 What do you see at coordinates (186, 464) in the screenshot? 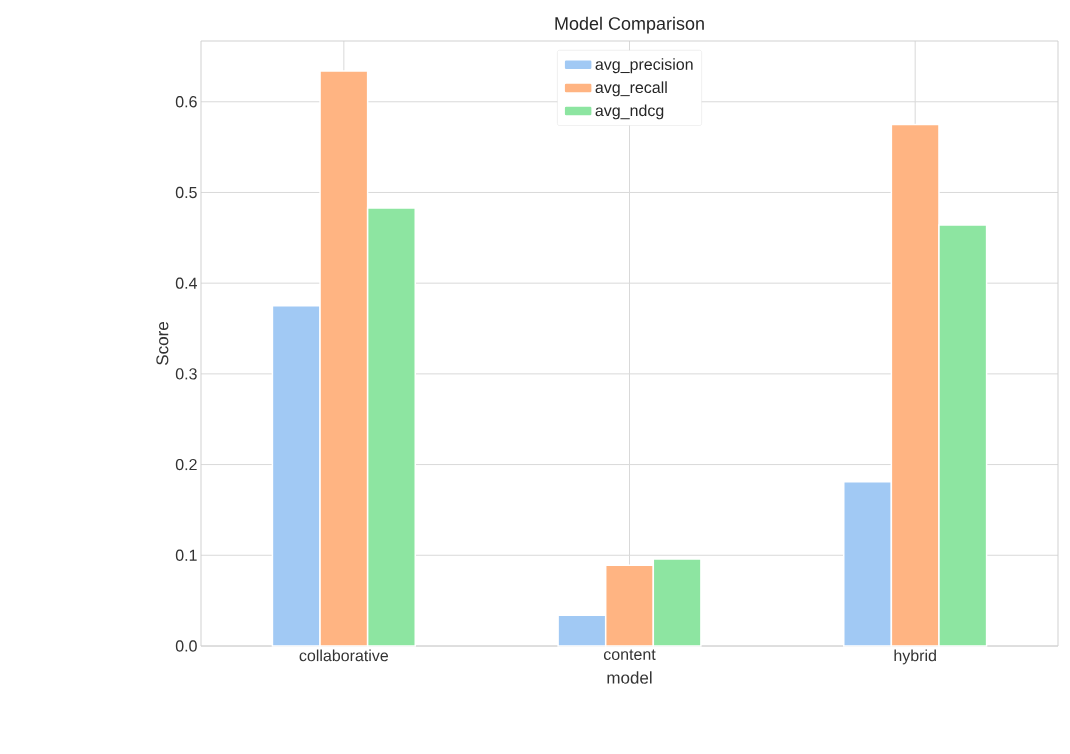
I see `y-tick-label: 0.2` at bounding box center [186, 464].